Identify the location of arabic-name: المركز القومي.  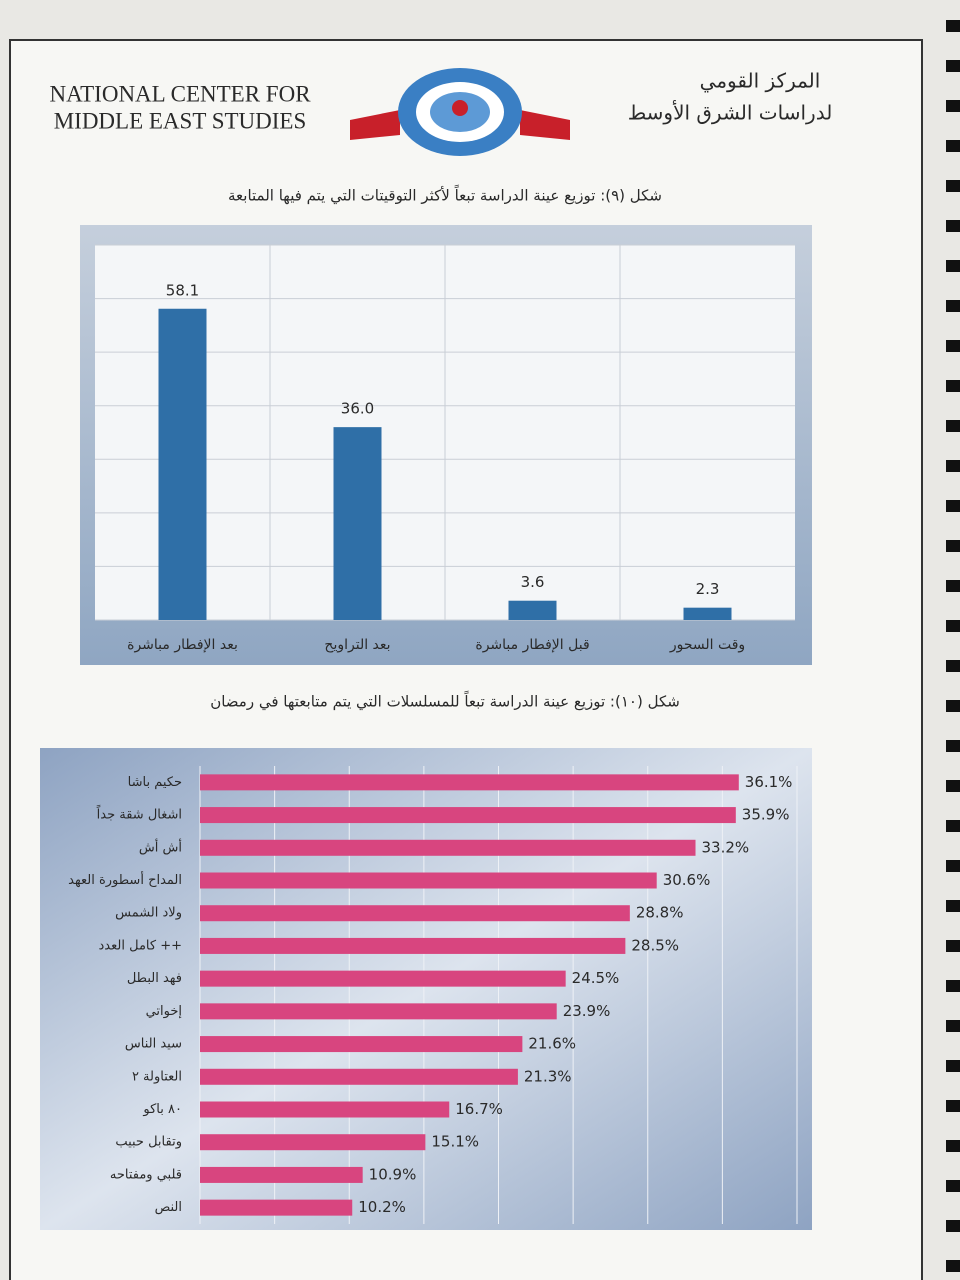
(760, 81).